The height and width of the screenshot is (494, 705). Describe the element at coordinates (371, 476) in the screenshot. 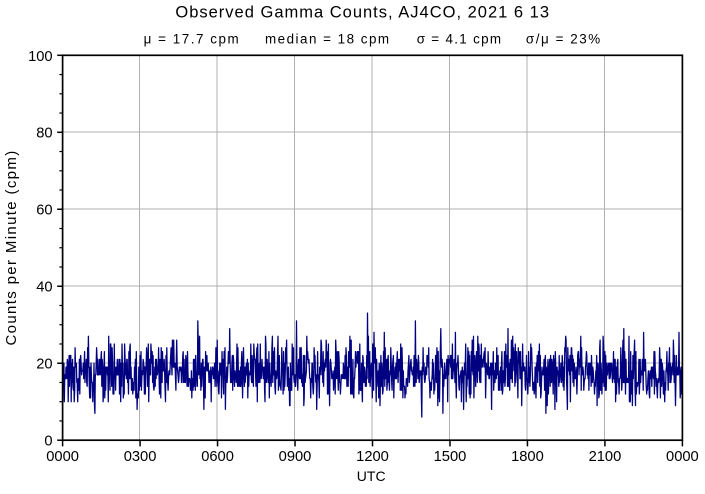

I see `svg-text: UTC` at that location.